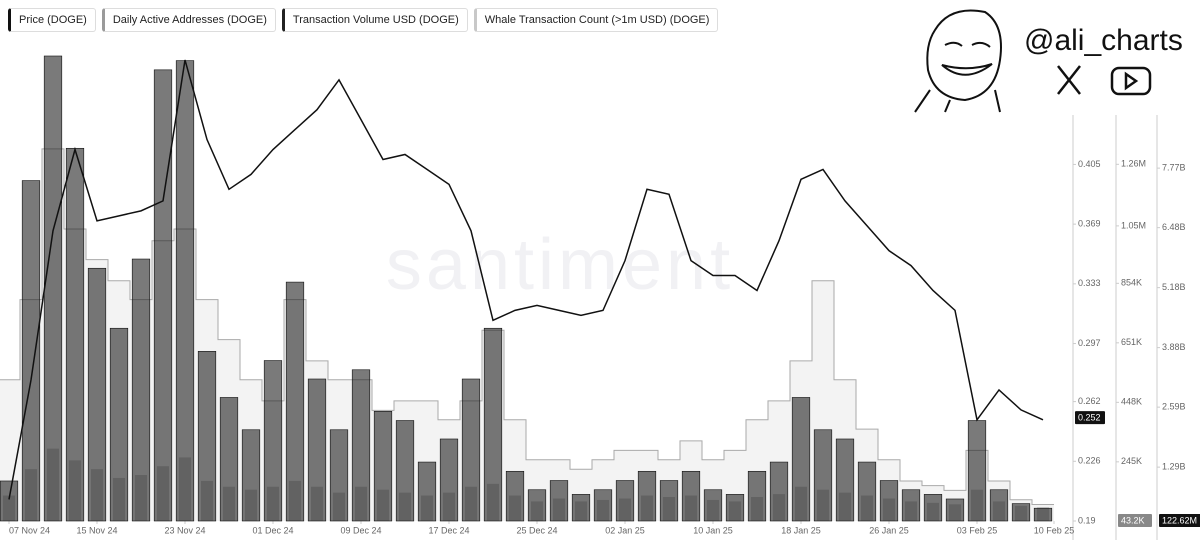 The width and height of the screenshot is (1200, 540). What do you see at coordinates (1174, 347) in the screenshot?
I see `y-tick-label: 3.88B` at bounding box center [1174, 347].